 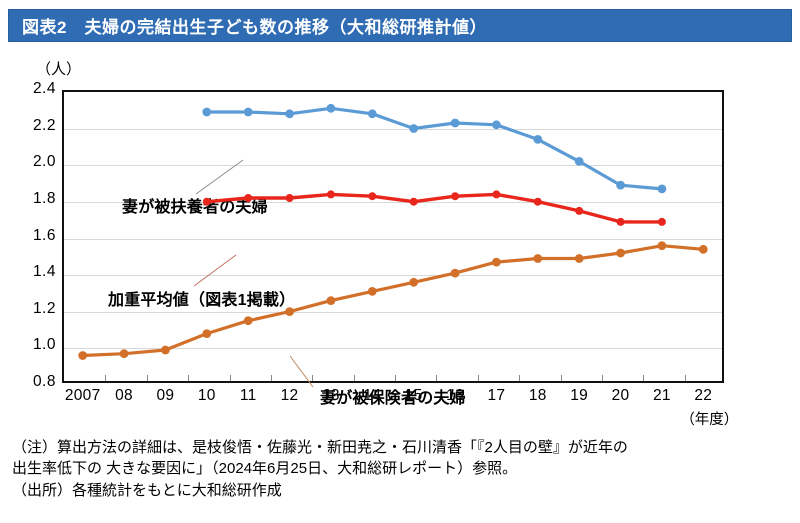 What do you see at coordinates (703, 395) in the screenshot?
I see `x-tick-label: 22` at bounding box center [703, 395].